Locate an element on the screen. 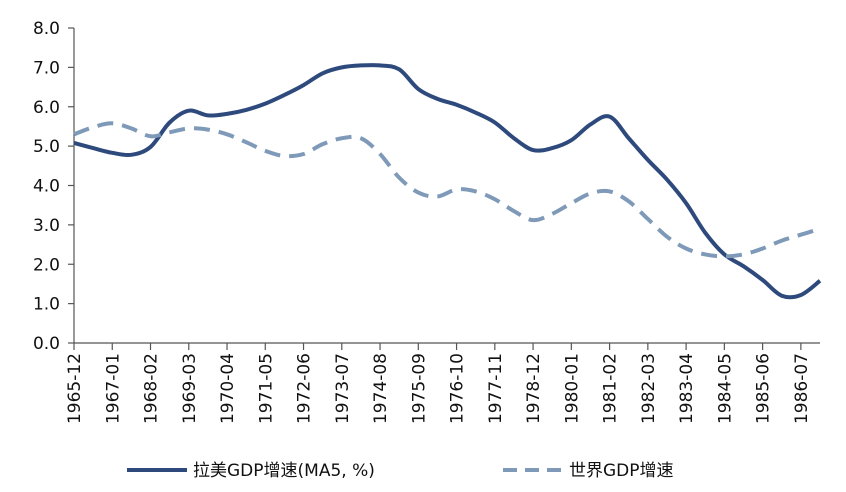  y-tick-label: 0.0 is located at coordinates (46, 344).